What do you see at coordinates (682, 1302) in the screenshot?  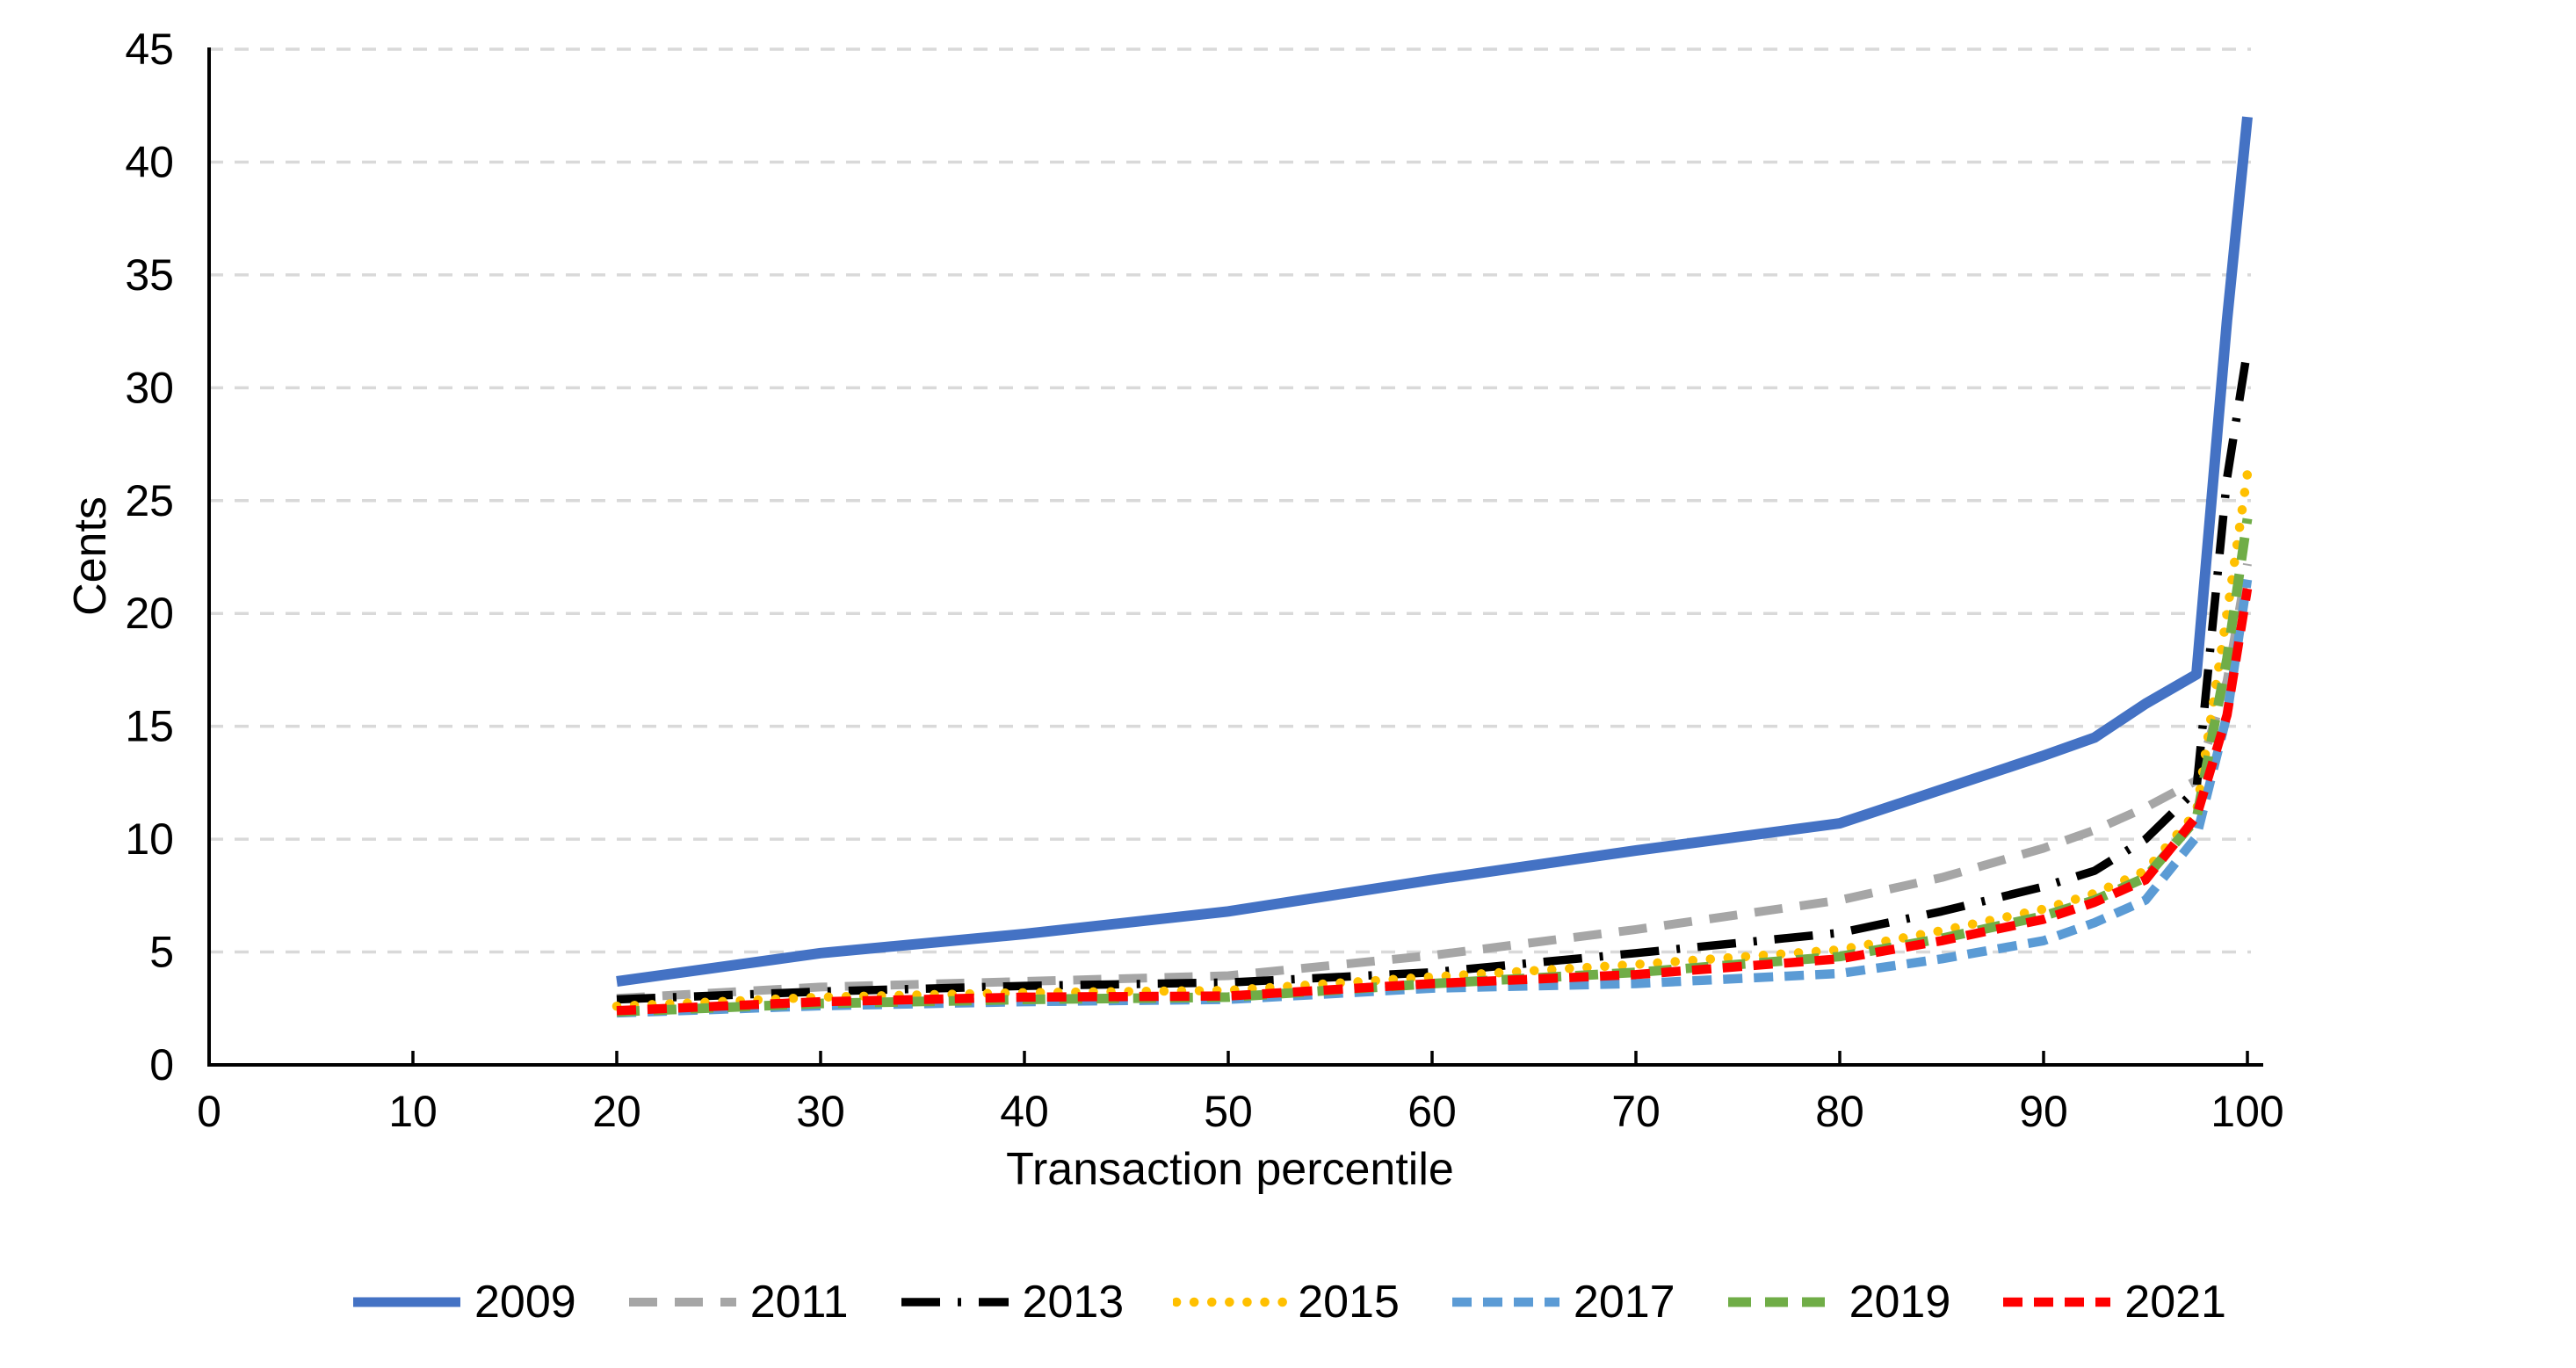 I see `legend-line-swatch-2011` at bounding box center [682, 1302].